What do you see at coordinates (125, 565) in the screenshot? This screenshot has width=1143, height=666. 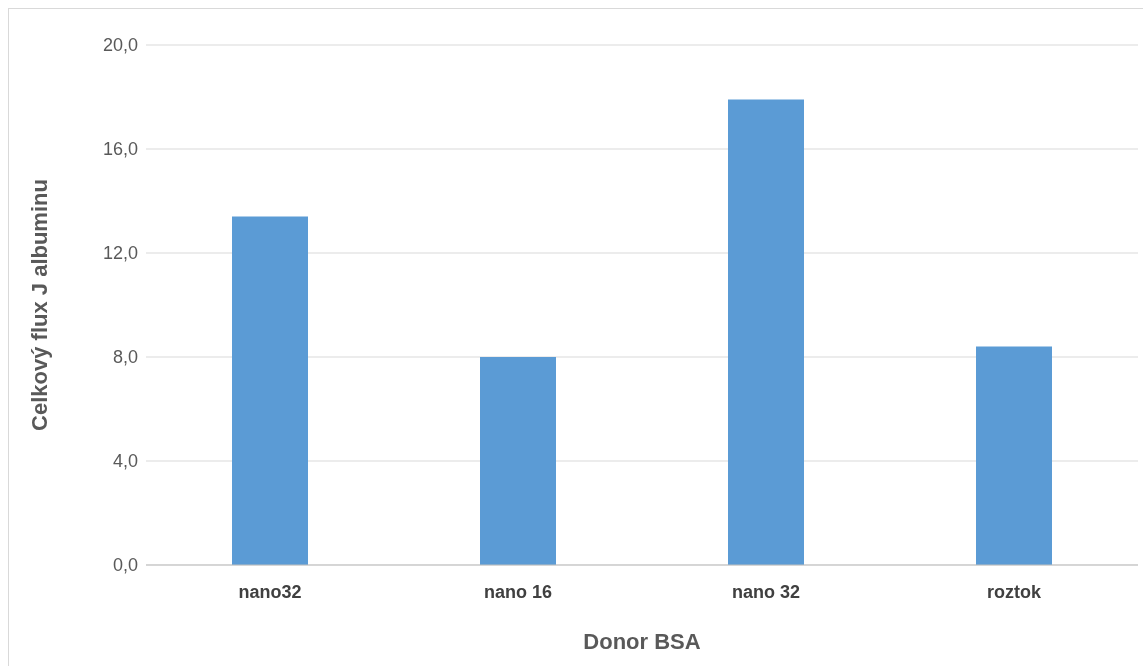 I see `y-tick-label: 0,0` at bounding box center [125, 565].